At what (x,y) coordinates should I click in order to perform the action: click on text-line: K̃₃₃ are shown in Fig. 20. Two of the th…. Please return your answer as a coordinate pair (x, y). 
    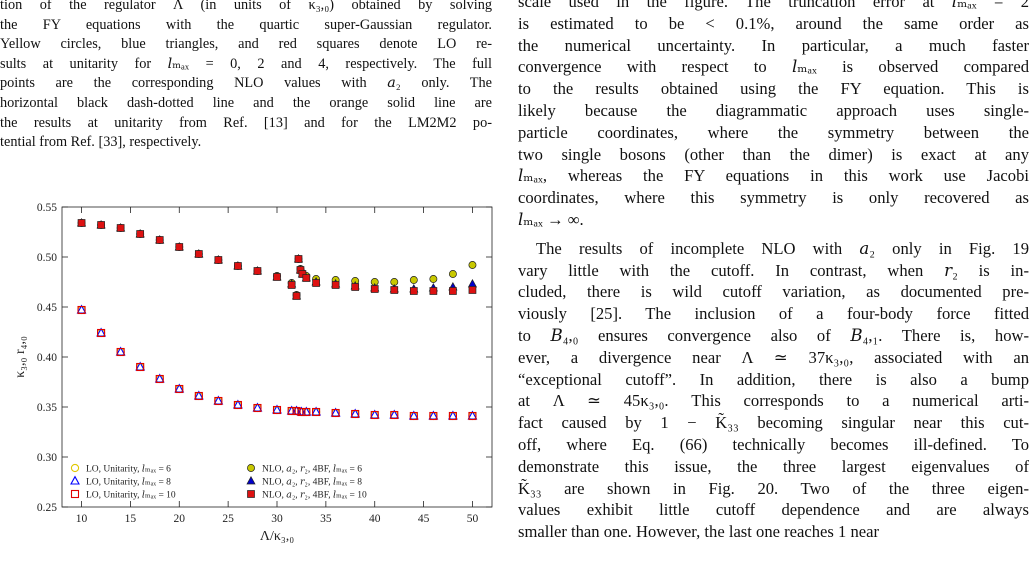
    Looking at the image, I should click on (773, 488).